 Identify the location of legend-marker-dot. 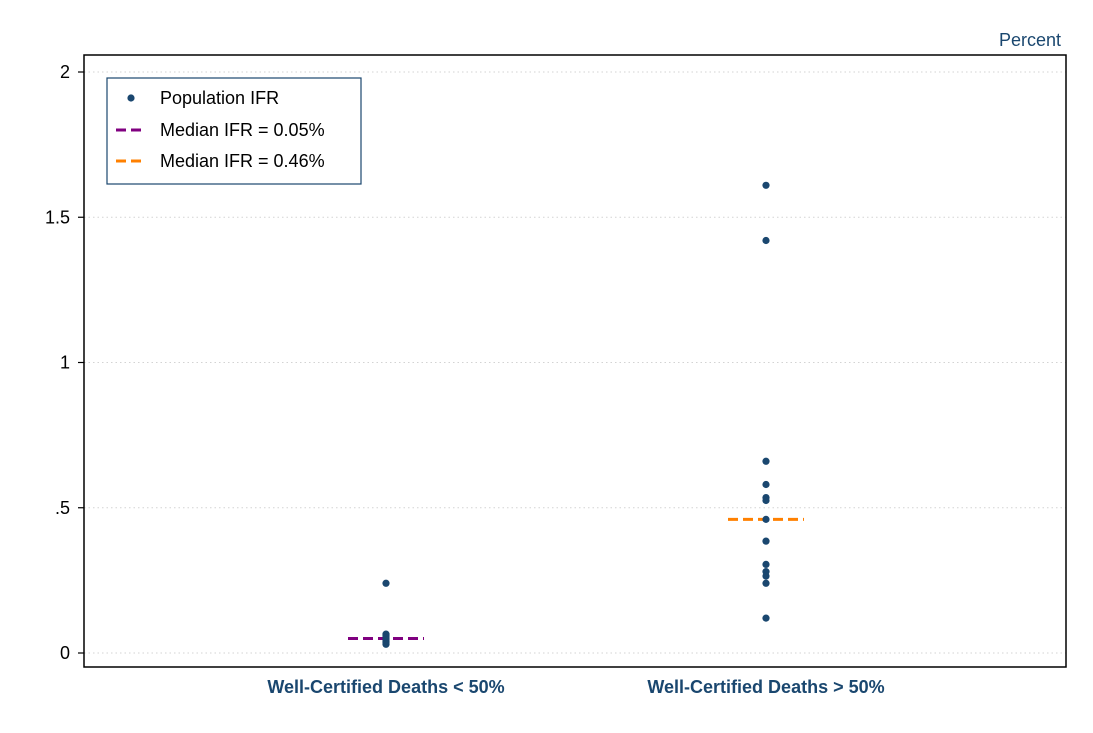
(131, 98).